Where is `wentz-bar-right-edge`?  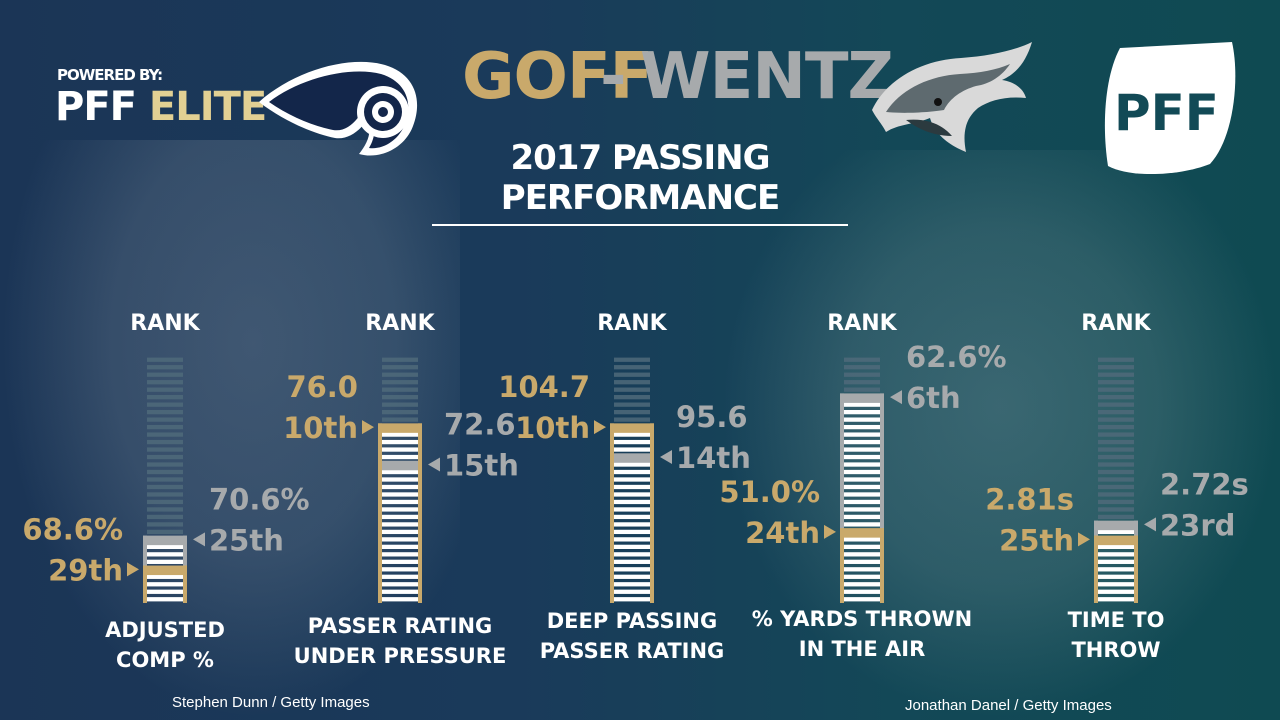
wentz-bar-right-edge is located at coordinates (882, 498).